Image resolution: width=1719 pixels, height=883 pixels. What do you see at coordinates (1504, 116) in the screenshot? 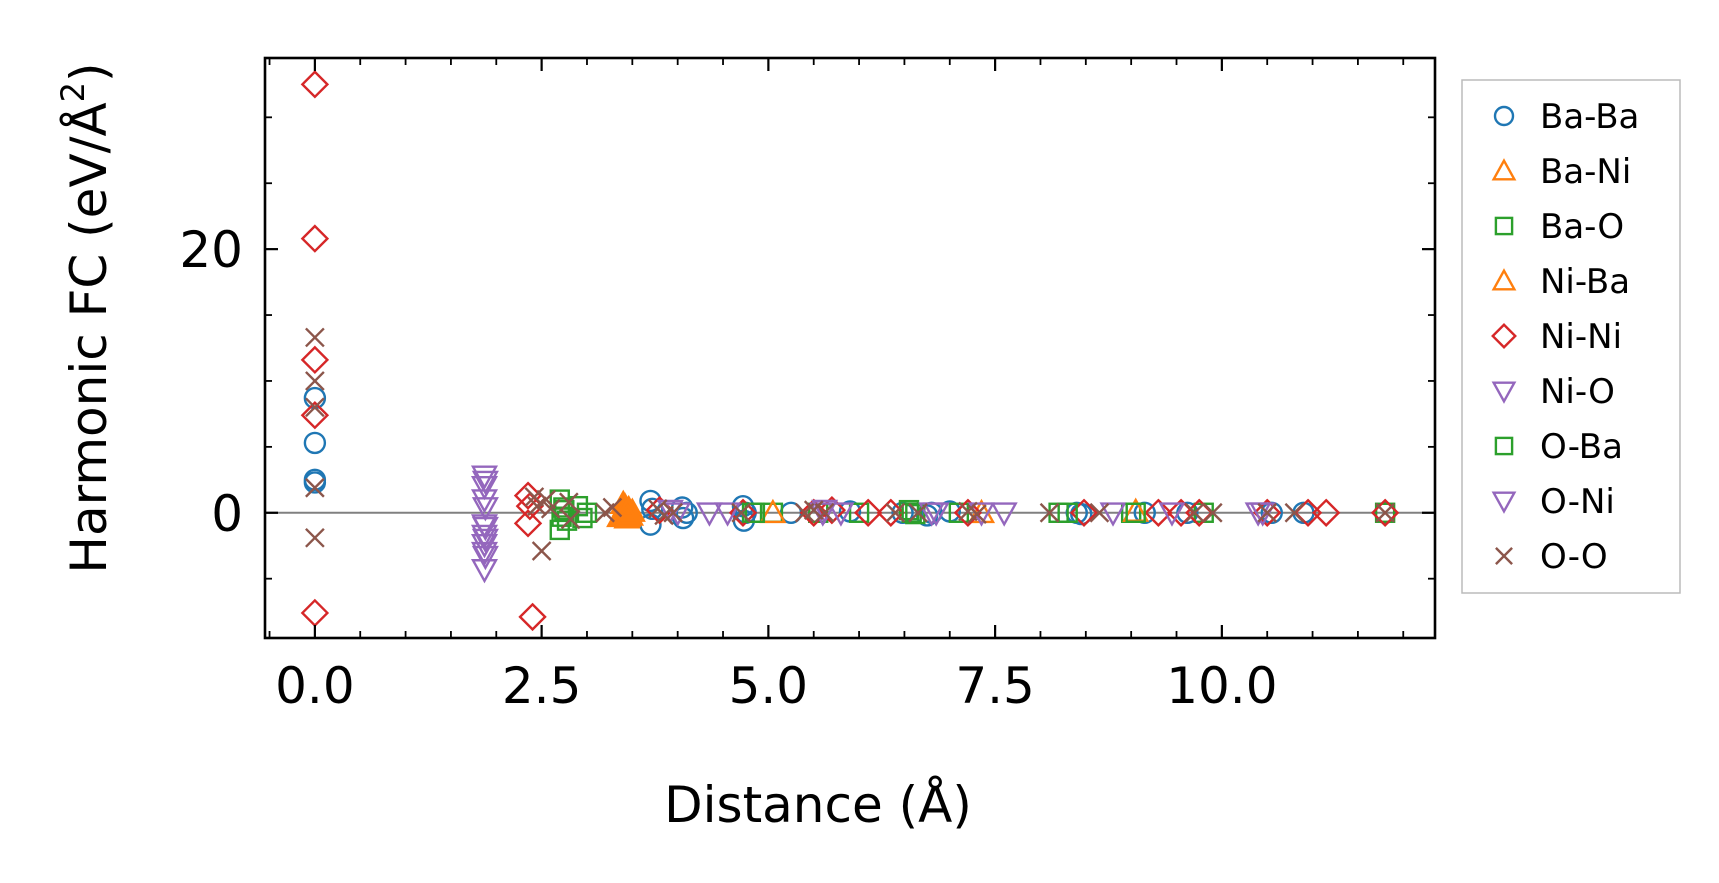
I see `legend-marker-Ba-Ba` at bounding box center [1504, 116].